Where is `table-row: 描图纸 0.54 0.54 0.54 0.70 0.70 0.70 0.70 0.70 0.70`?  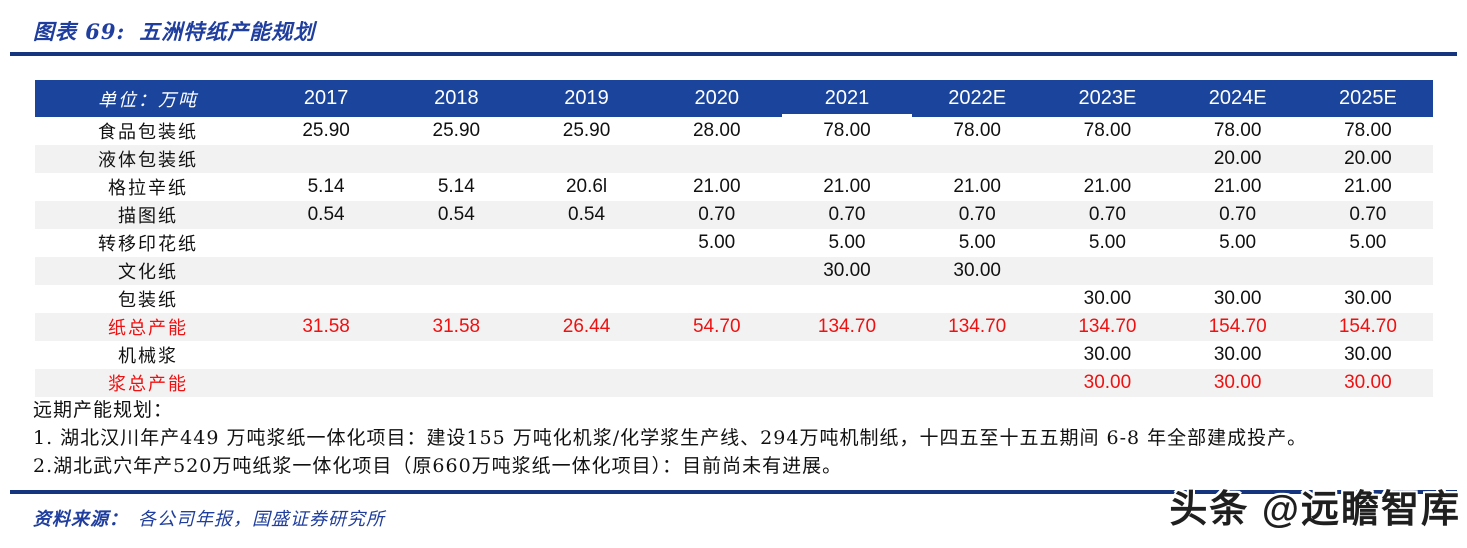
table-row: 描图纸 0.54 0.54 0.54 0.70 0.70 0.70 0.70 0.70 0.70 is located at coordinates (734, 215).